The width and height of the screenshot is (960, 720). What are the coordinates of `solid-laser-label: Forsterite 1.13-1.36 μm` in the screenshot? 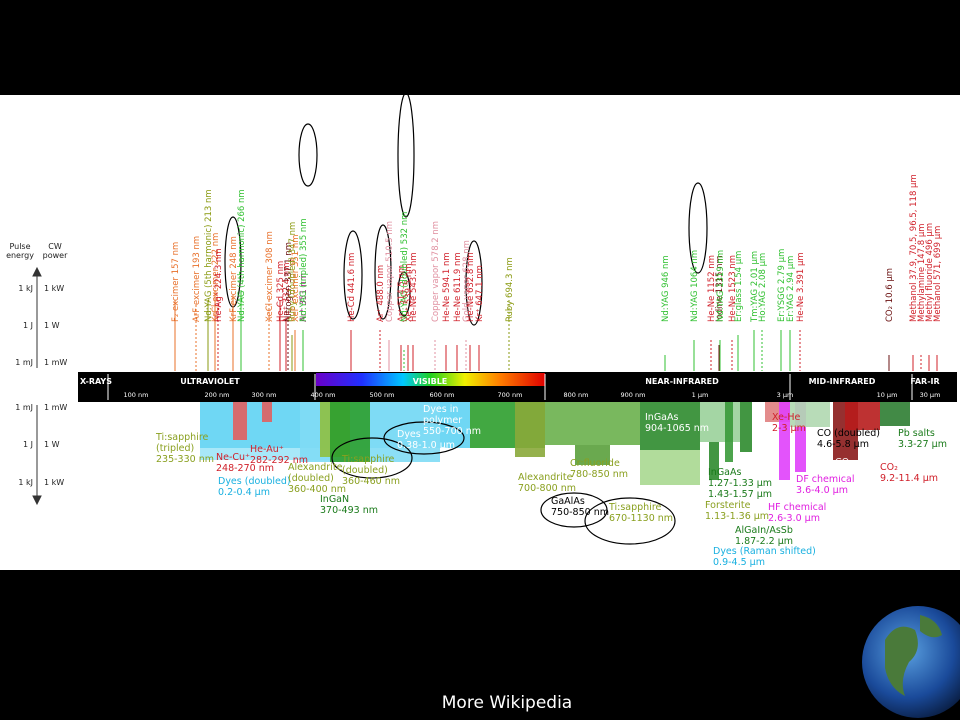 It's located at (737, 511).